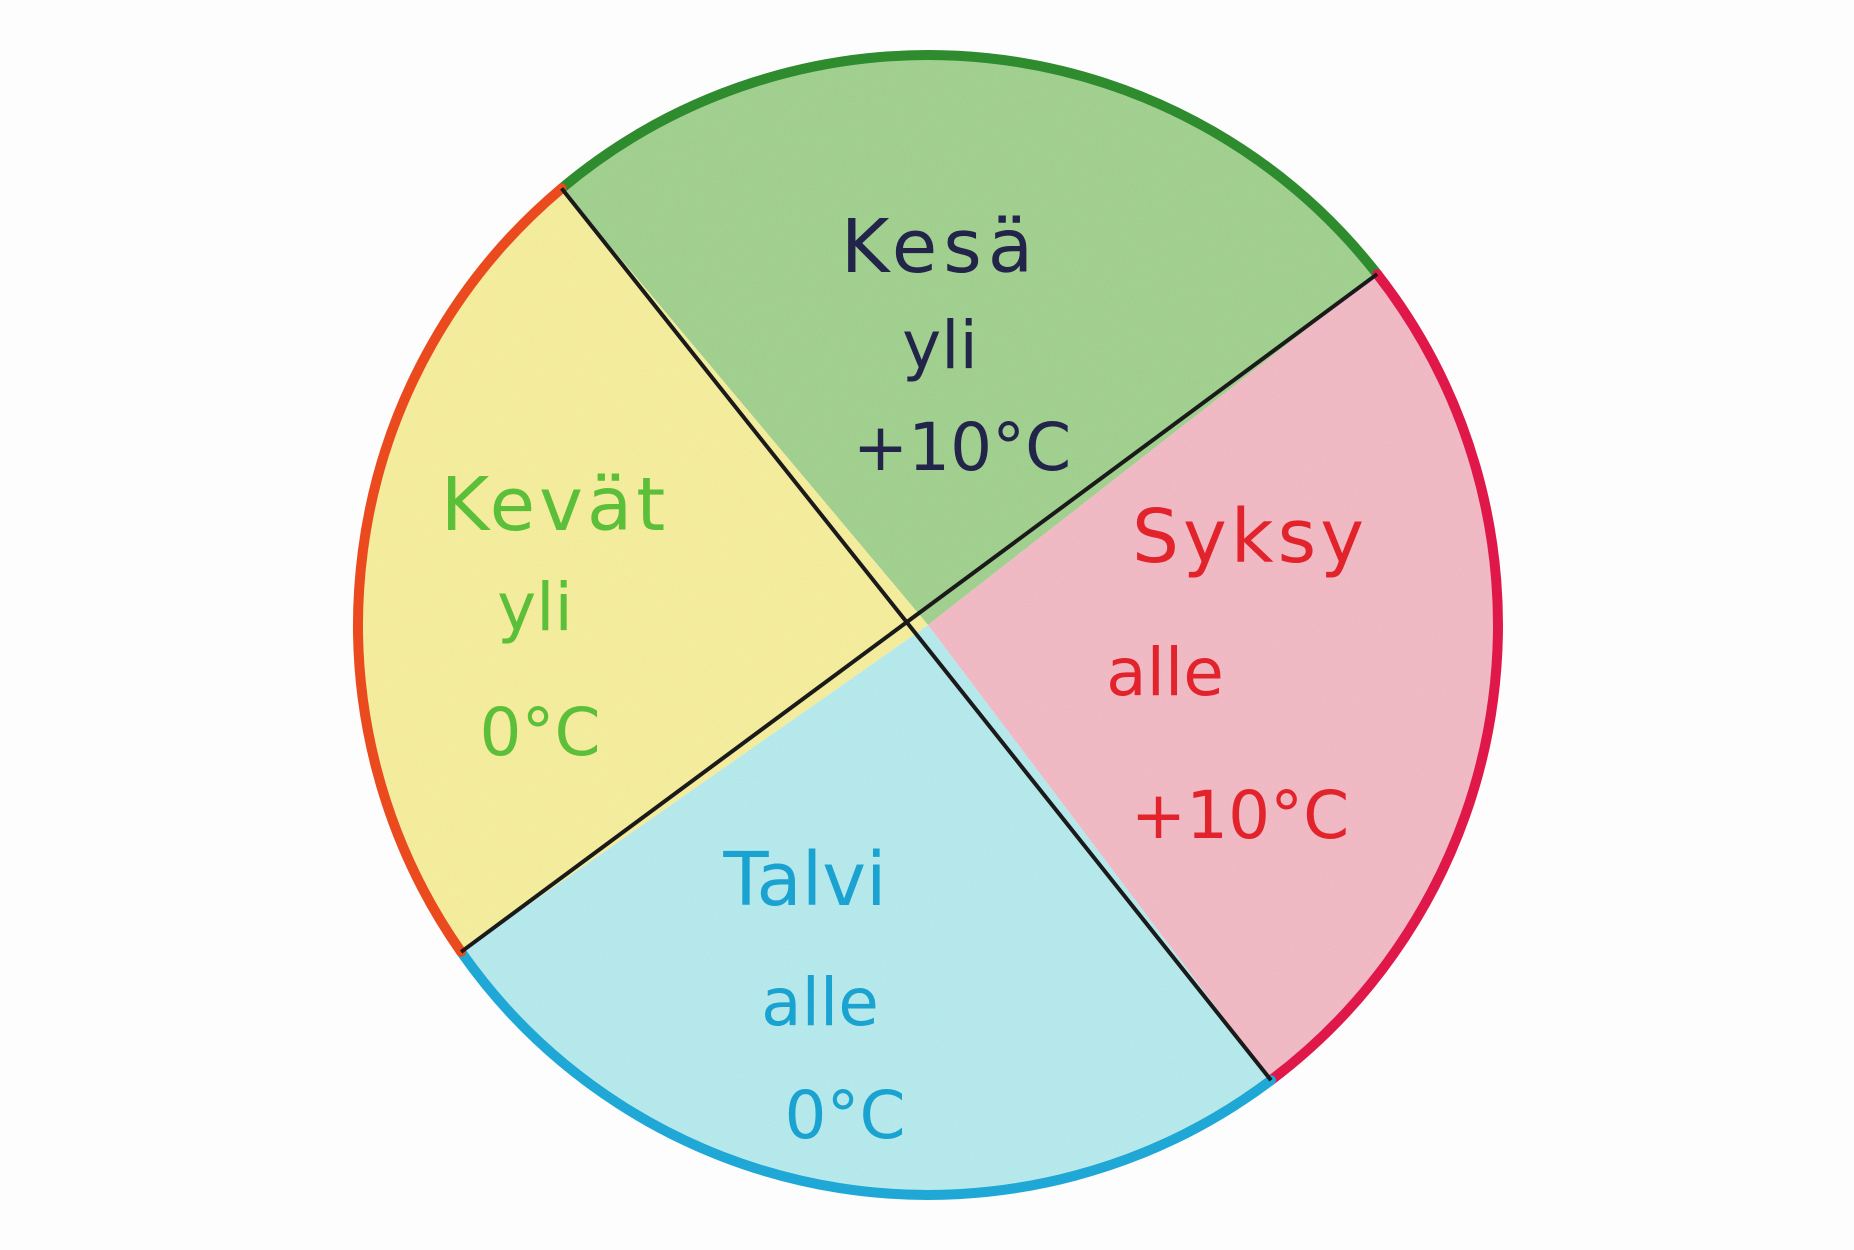 The height and width of the screenshot is (1250, 1854). I want to click on season-relation-talvi: alle, so click(820, 1002).